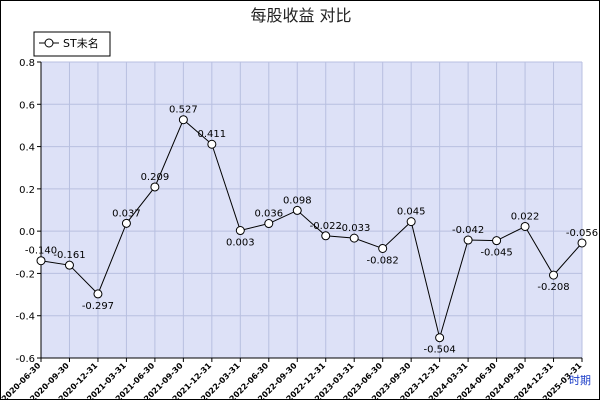 This screenshot has height=400, width=600. What do you see at coordinates (582, 233) in the screenshot?
I see `data-label: -0.056` at bounding box center [582, 233].